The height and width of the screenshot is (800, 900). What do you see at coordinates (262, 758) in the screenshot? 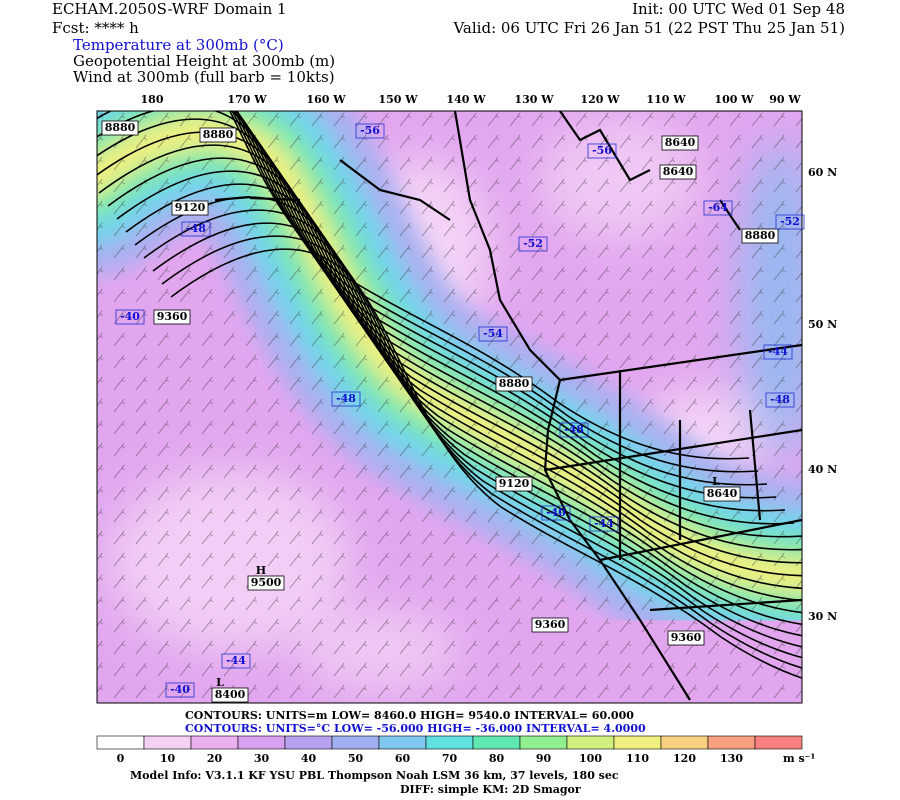
I see `colorbar-label: 30` at bounding box center [262, 758].